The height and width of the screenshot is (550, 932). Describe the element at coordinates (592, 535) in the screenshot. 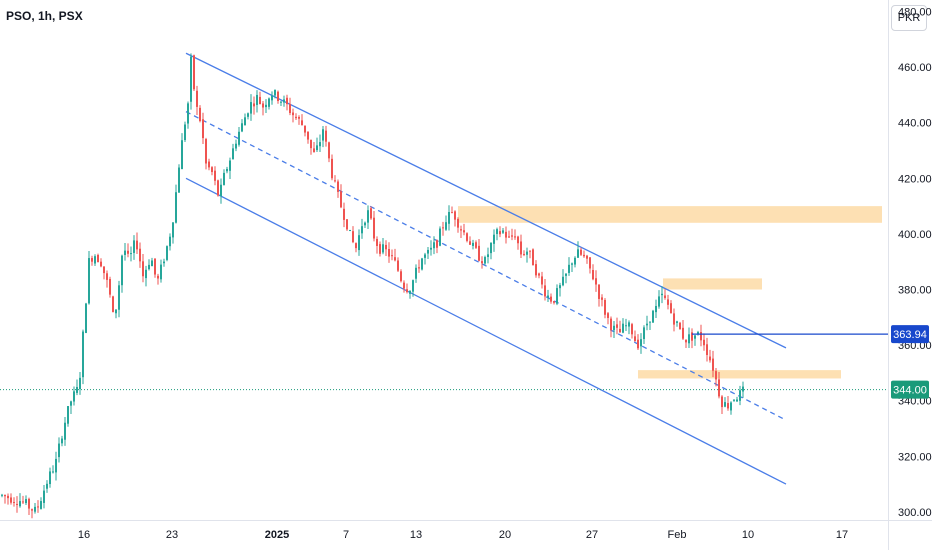

I see `x-tick-label: 27` at that location.